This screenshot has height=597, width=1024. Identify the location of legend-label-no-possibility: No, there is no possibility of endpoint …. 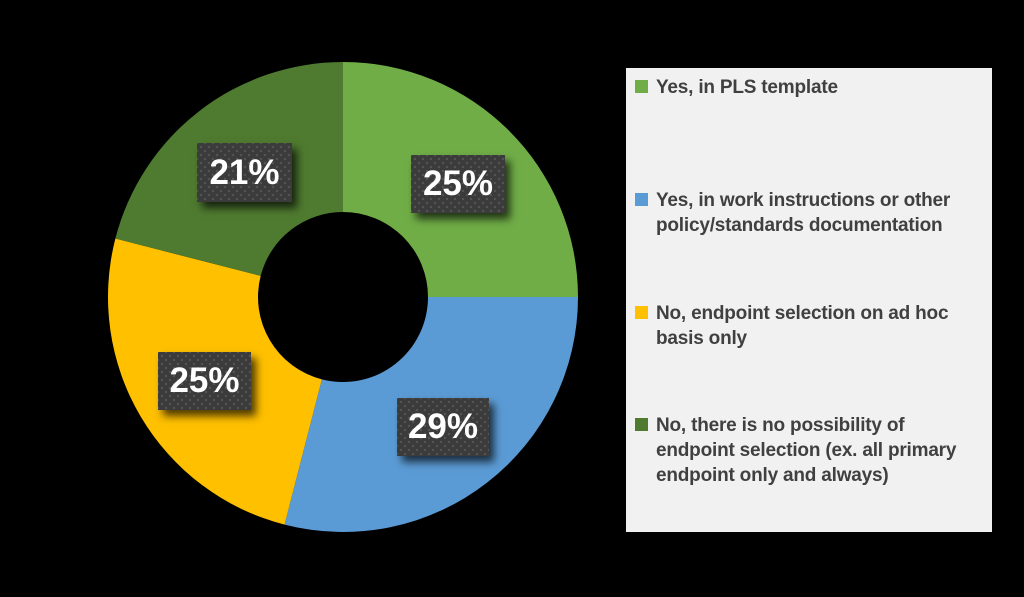
(806, 451).